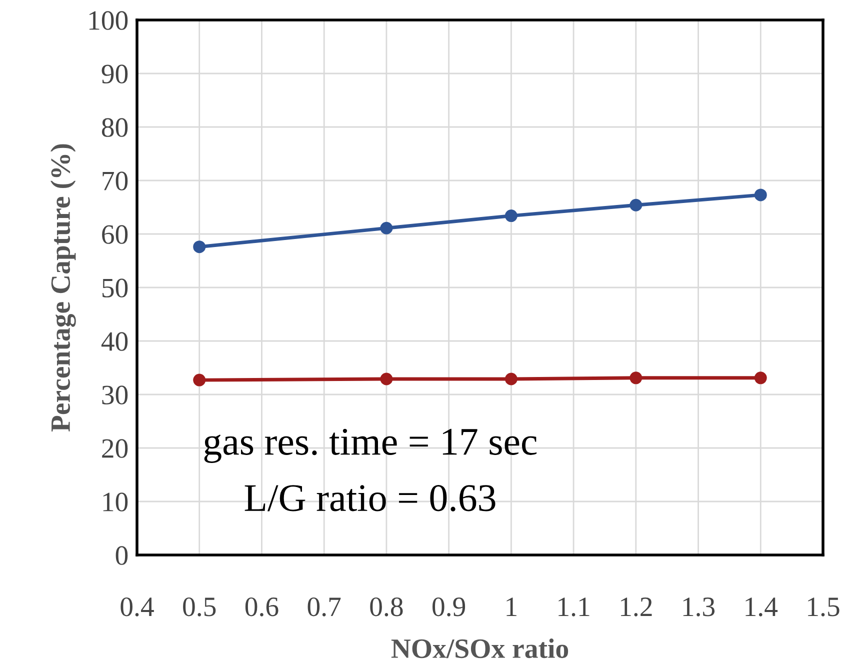 Image resolution: width=847 pixels, height=669 pixels. What do you see at coordinates (370, 498) in the screenshot?
I see `annotation: L/G ratio = 0.63` at bounding box center [370, 498].